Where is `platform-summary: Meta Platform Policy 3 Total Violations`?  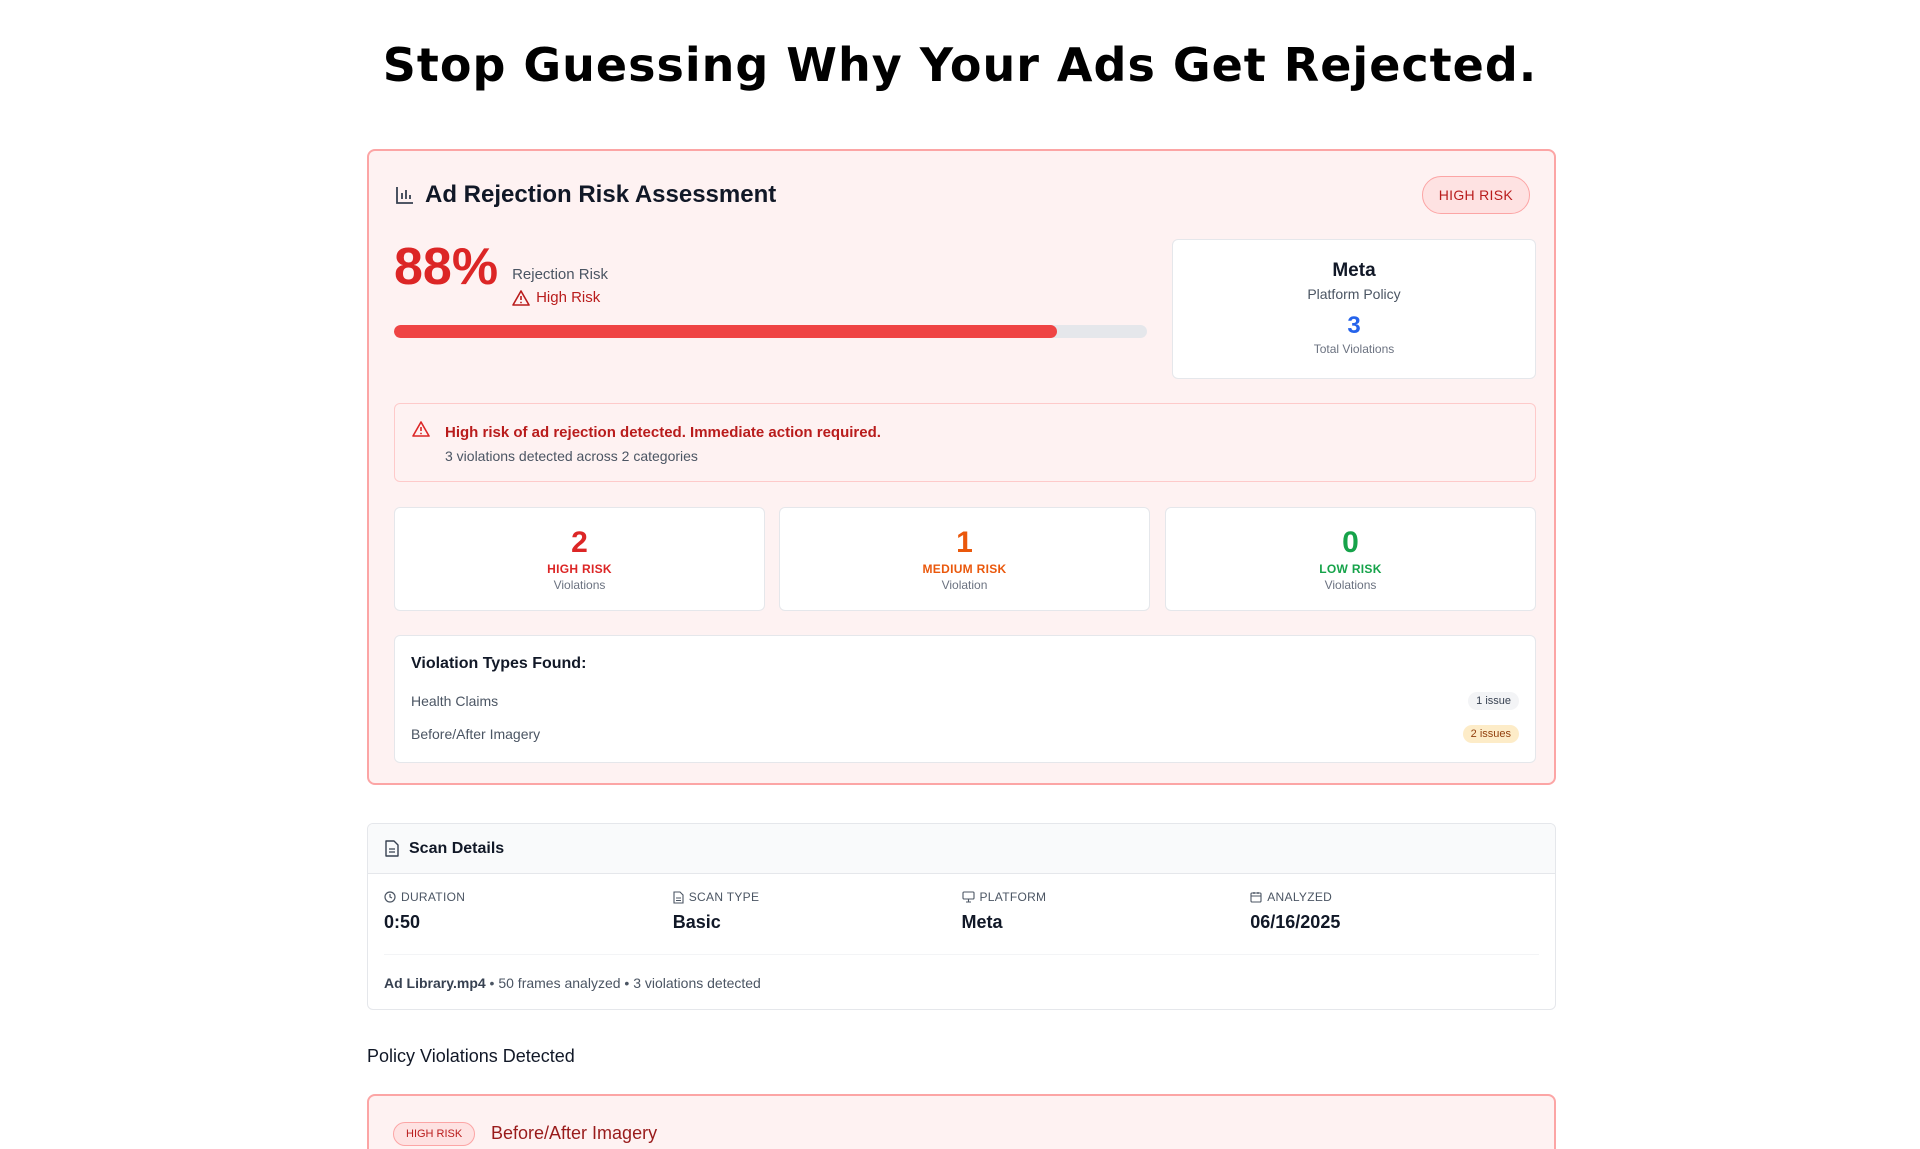 platform-summary: Meta Platform Policy 3 Total Violations is located at coordinates (1354, 309).